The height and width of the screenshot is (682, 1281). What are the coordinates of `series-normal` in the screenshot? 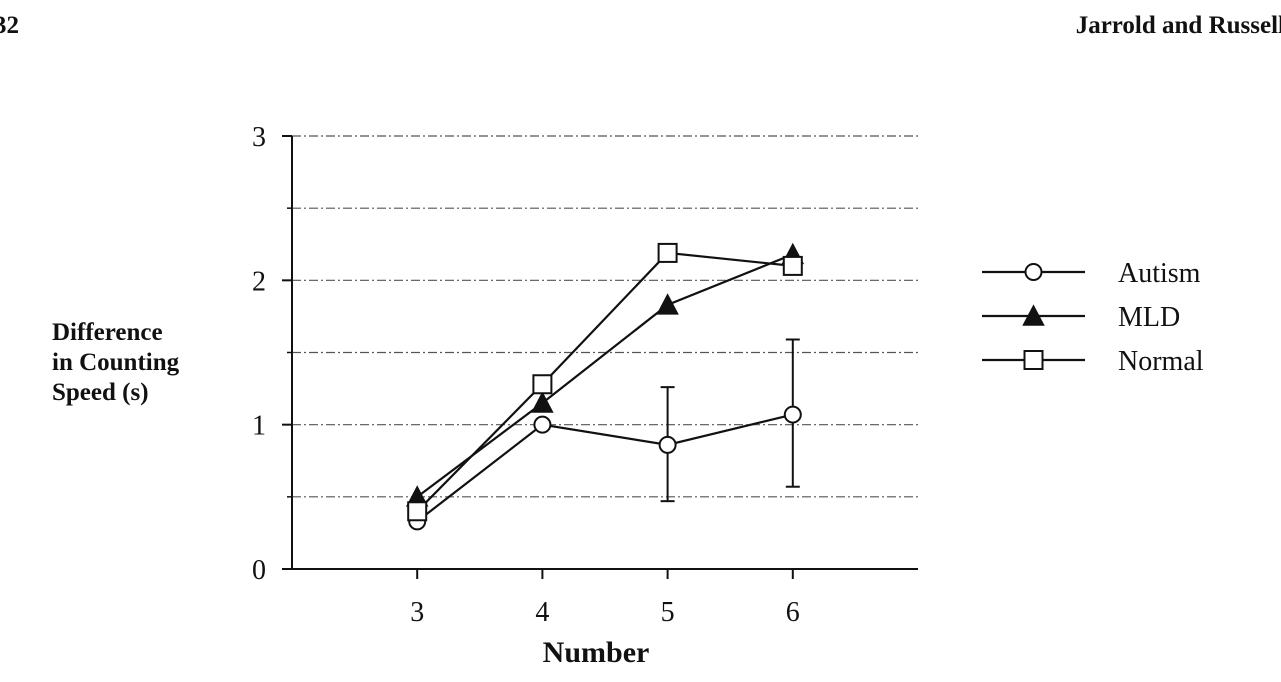 It's located at (605, 382).